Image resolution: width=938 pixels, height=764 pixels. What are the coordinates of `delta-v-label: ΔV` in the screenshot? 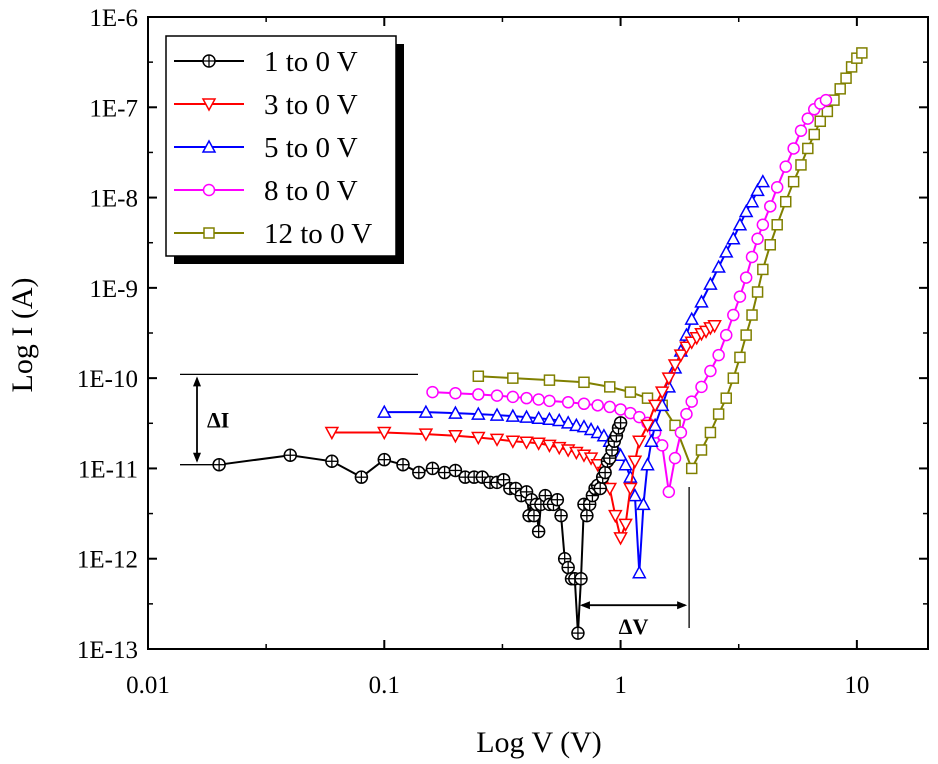 It's located at (634, 626).